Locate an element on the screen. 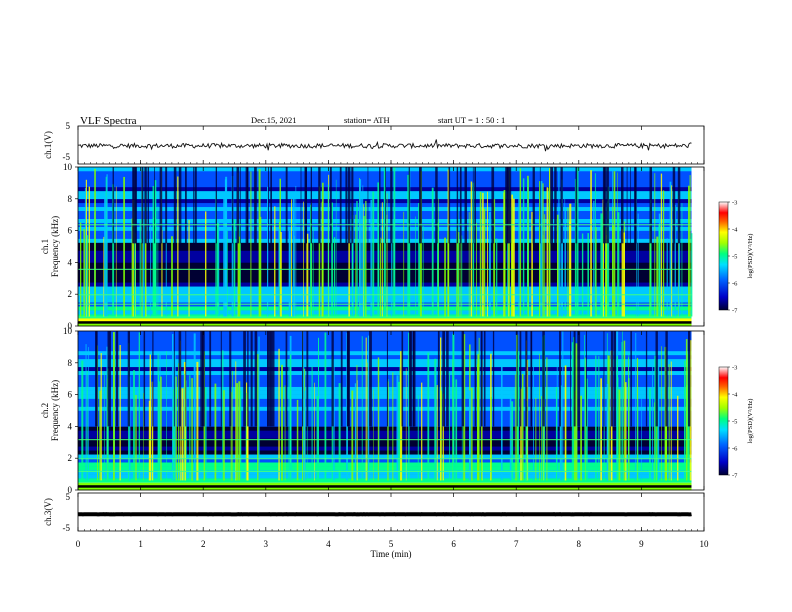 This screenshot has width=792, height=612. ch1-waveform-panel: 5 -5 ch.1(V) is located at coordinates (374, 143).